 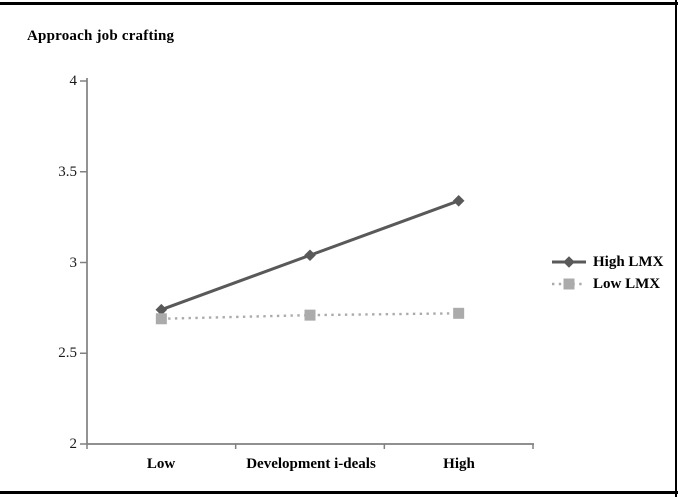 What do you see at coordinates (73, 81) in the screenshot?
I see `y-tick-label: 4` at bounding box center [73, 81].